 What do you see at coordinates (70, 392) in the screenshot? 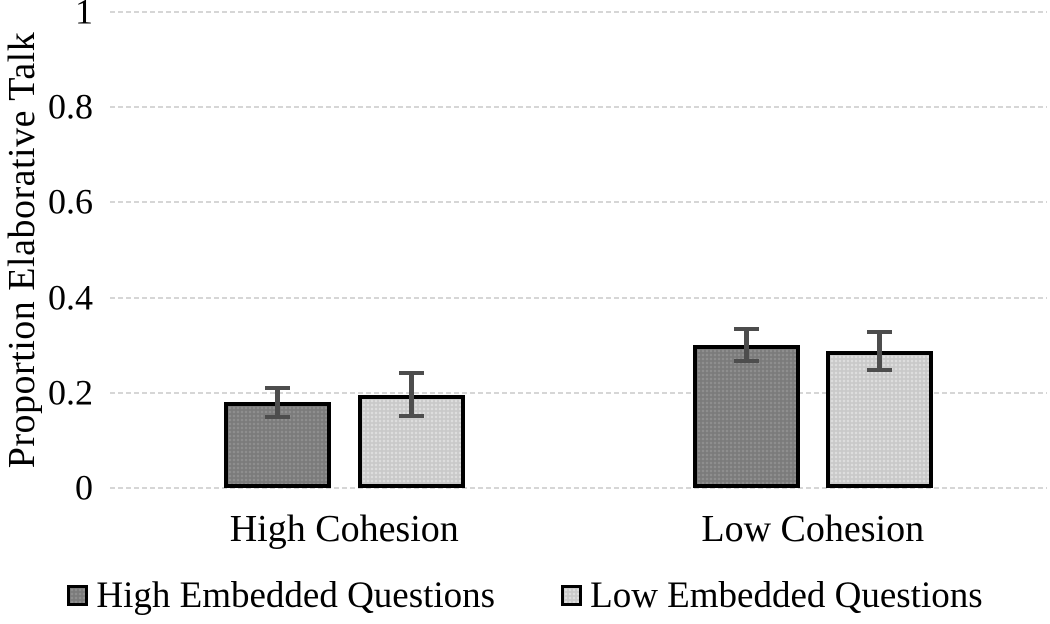
I see `y-tick-label: 0.2` at bounding box center [70, 392].